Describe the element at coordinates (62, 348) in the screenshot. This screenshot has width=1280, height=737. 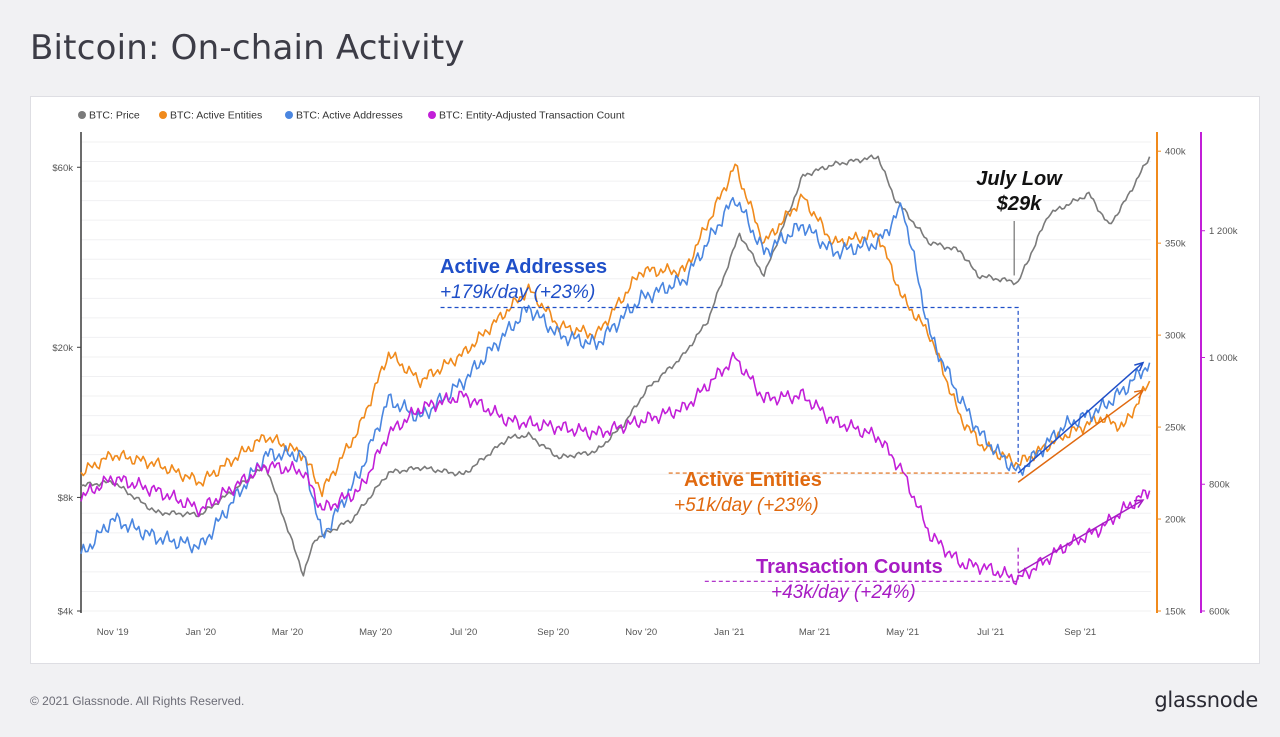
I see `left-tick-label: $20k` at that location.